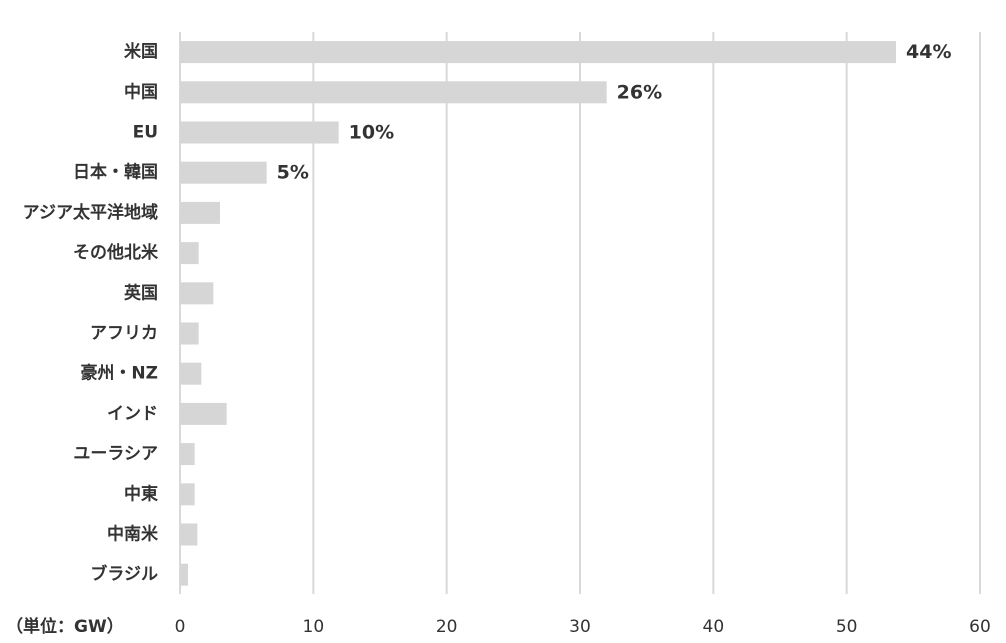  Describe the element at coordinates (141, 51) in the screenshot. I see `category-label: 米国` at that location.